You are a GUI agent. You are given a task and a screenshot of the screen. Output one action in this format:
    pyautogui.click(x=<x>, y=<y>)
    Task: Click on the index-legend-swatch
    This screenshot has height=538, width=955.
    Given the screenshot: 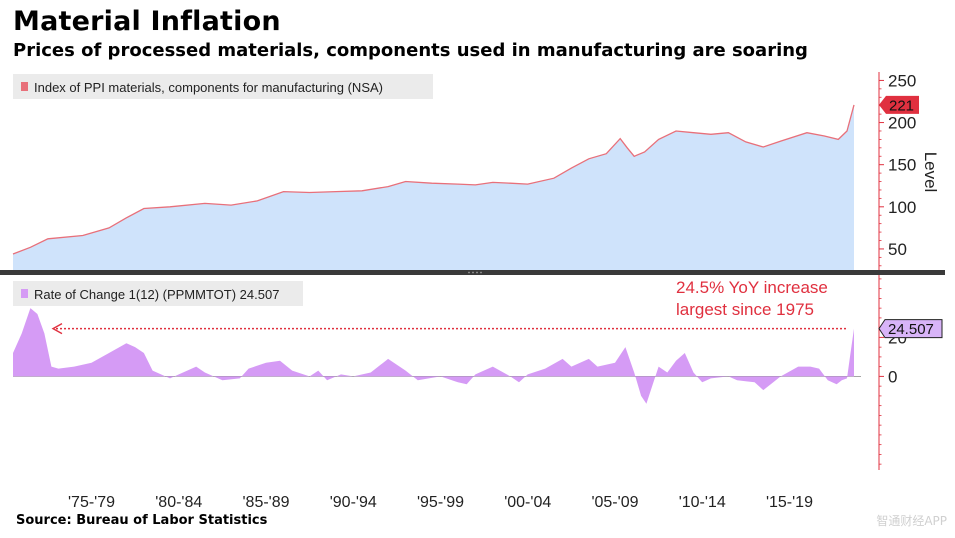 What is the action you would take?
    pyautogui.click(x=24, y=86)
    